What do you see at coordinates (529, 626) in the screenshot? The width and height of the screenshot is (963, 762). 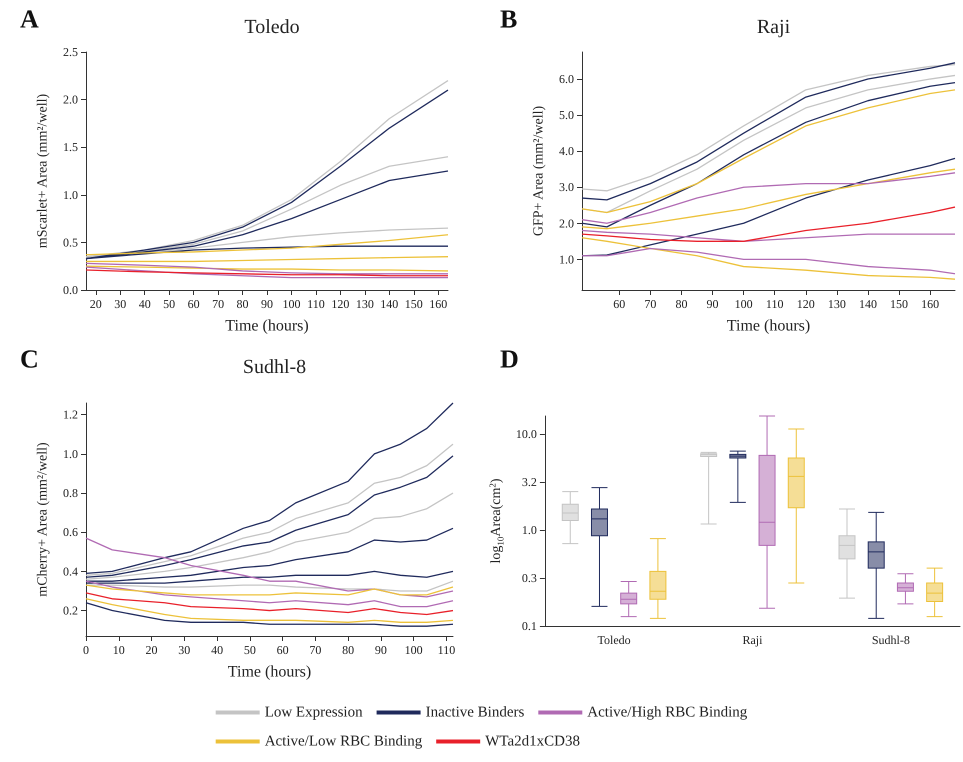 I see `y-tick-label: 0.1` at bounding box center [529, 626].